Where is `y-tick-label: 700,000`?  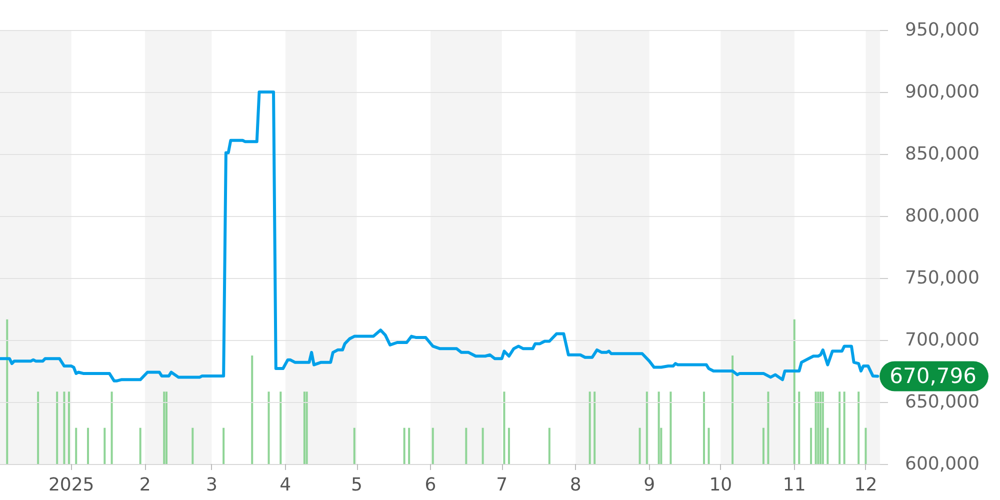 y-tick-label: 700,000 is located at coordinates (942, 340).